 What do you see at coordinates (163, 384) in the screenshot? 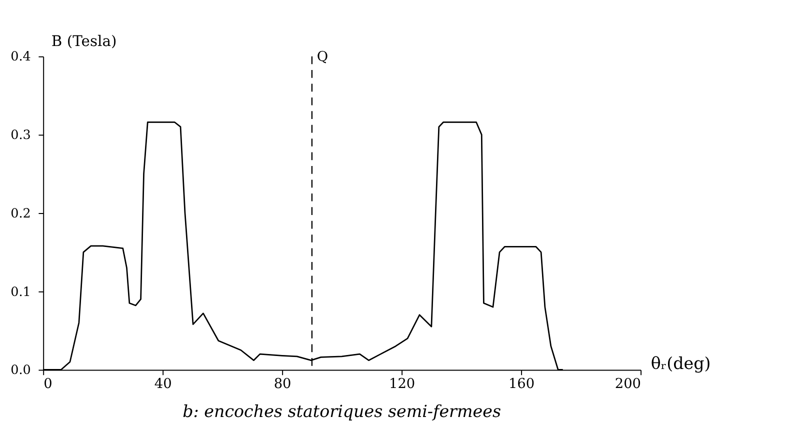
I see `x-tick-label: 40` at bounding box center [163, 384].